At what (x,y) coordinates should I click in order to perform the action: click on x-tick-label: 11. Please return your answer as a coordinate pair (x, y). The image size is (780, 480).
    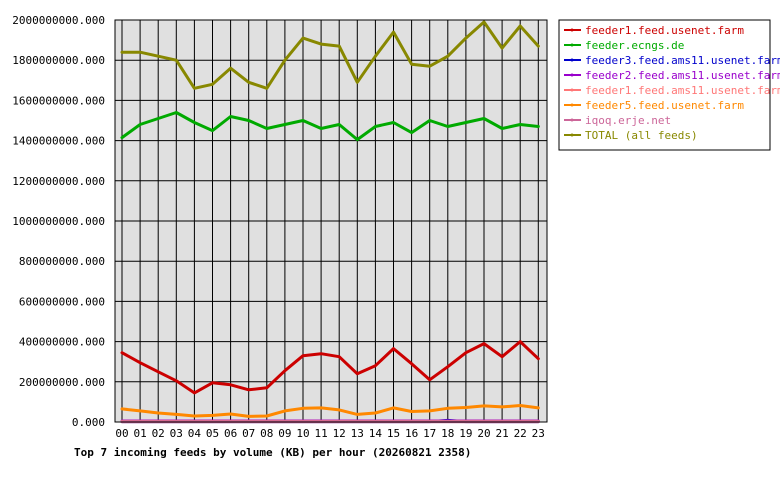
    Looking at the image, I should click on (320, 433).